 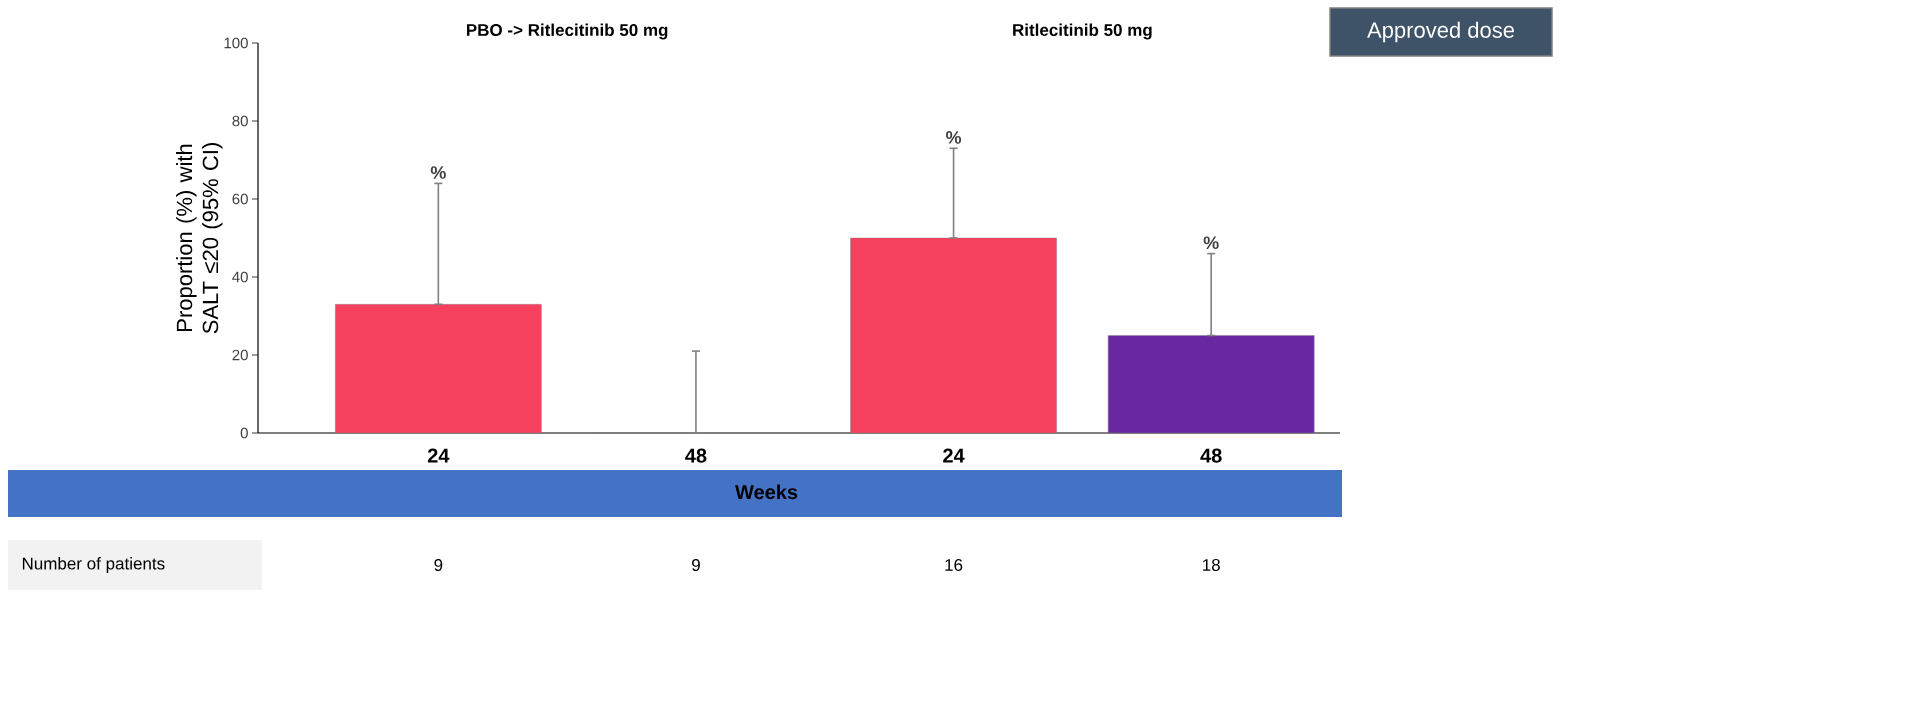 What do you see at coordinates (567, 31) in the screenshot?
I see `text: PBO -> Ritlecitinib 50 mg` at bounding box center [567, 31].